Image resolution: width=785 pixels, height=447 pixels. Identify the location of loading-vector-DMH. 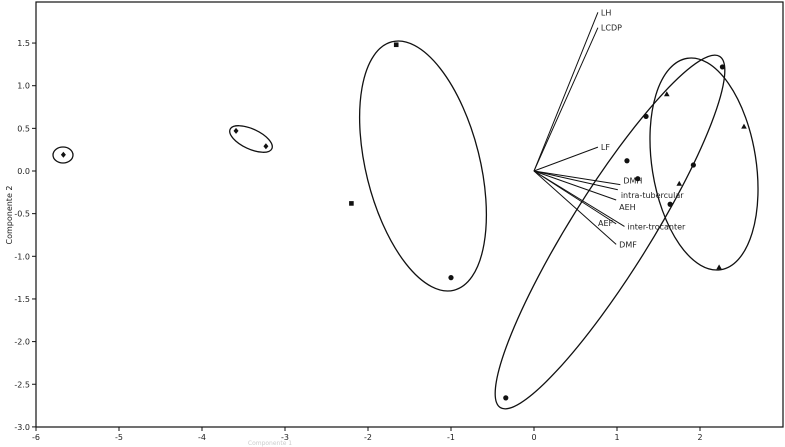
(577, 178).